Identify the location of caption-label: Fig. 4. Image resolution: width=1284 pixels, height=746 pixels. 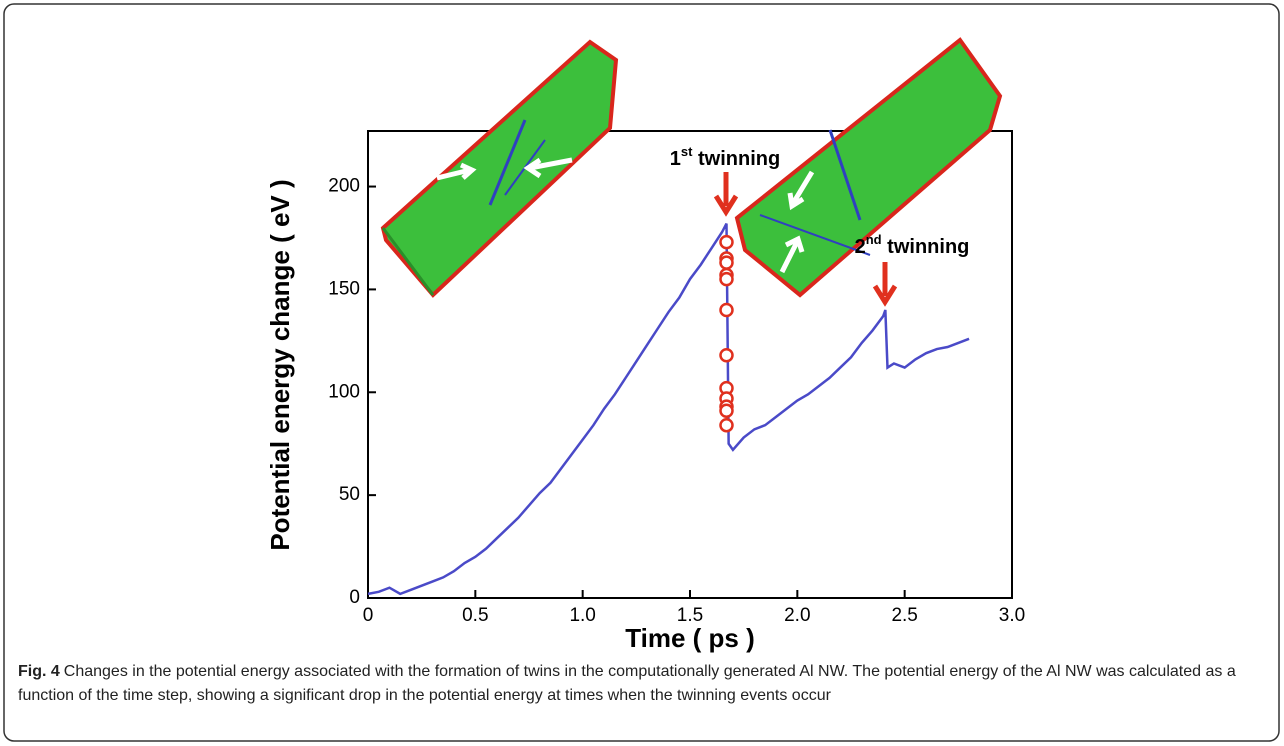
(39, 671).